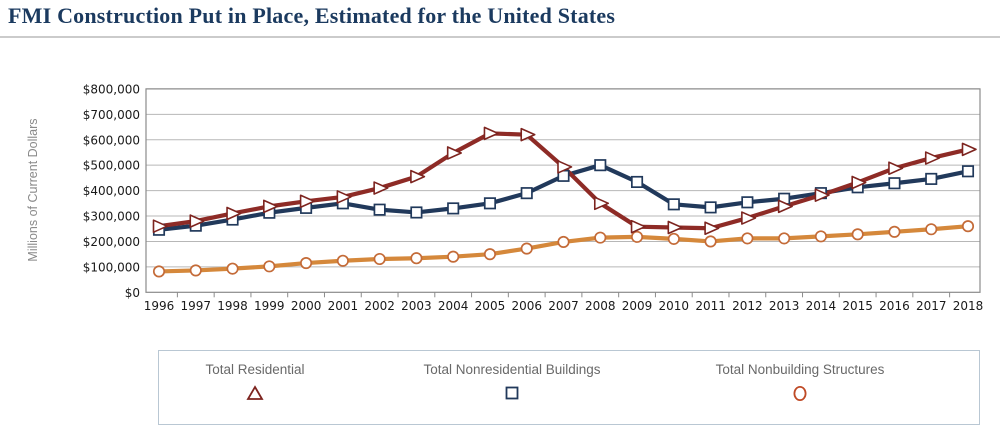  Describe the element at coordinates (512, 393) in the screenshot. I see `square-icon` at that location.